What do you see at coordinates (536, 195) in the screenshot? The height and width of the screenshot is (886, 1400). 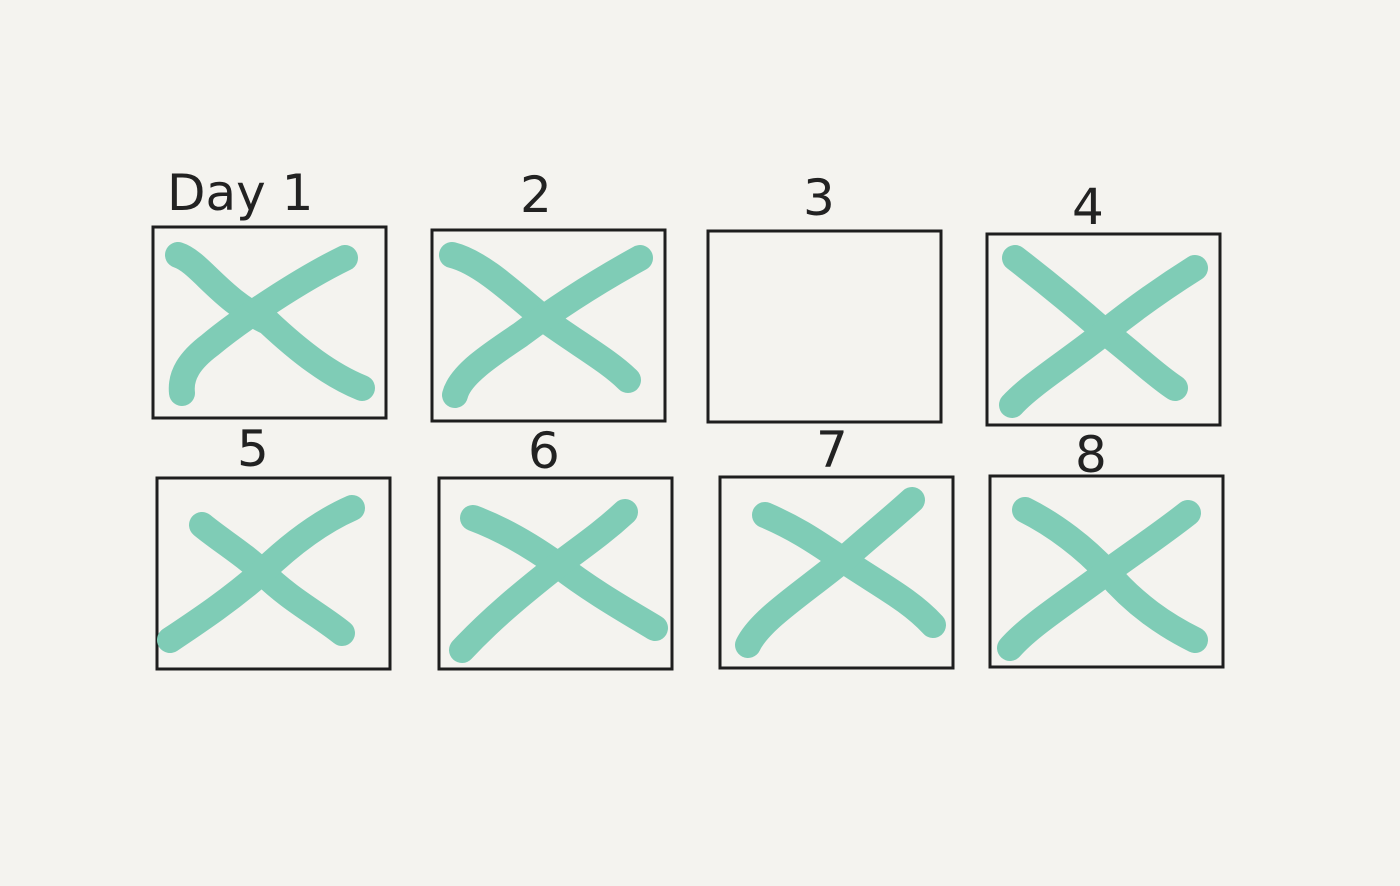 I see `day-label: 2` at bounding box center [536, 195].